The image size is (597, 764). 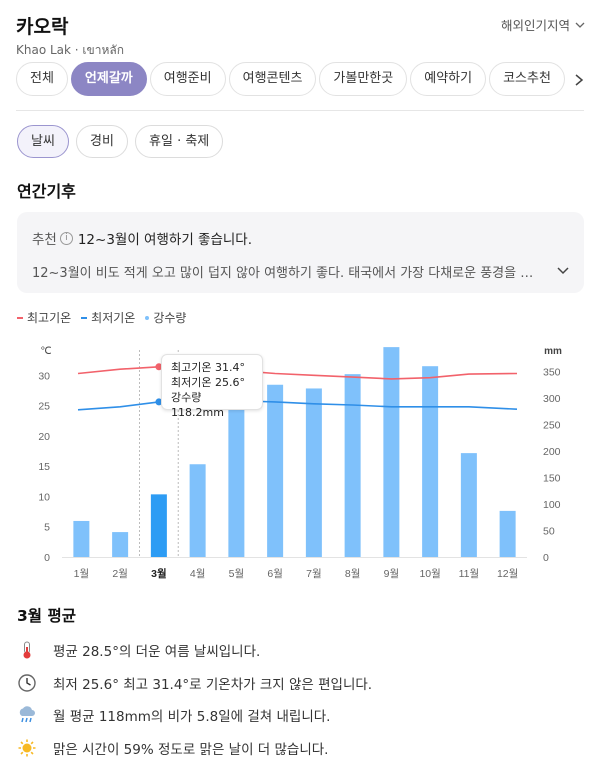 What do you see at coordinates (46, 191) in the screenshot?
I see `section-title: 연간기후` at bounding box center [46, 191].